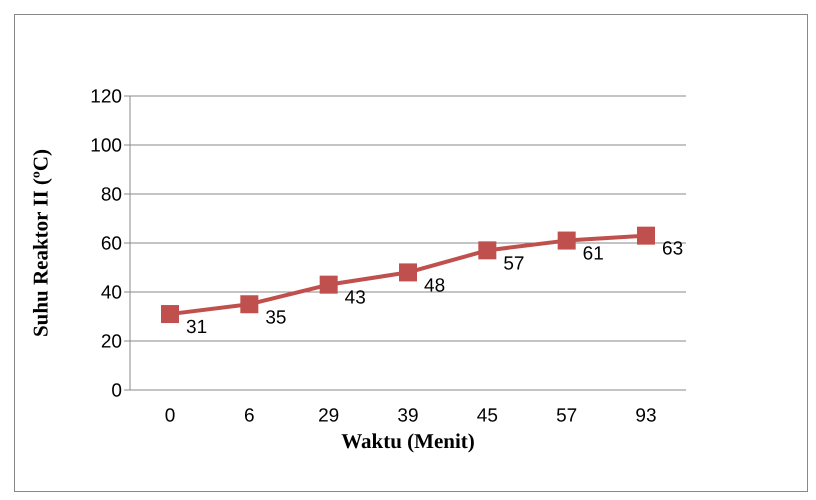  What do you see at coordinates (646, 415) in the screenshot?
I see `x-tick-label: 93` at bounding box center [646, 415].